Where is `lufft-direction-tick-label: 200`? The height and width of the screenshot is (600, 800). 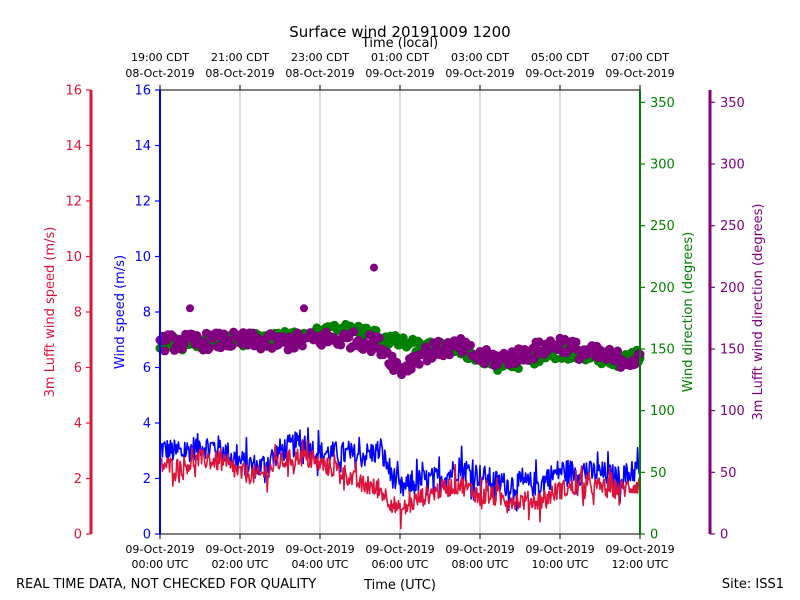
lufft-direction-tick-label: 200 is located at coordinates (732, 288).